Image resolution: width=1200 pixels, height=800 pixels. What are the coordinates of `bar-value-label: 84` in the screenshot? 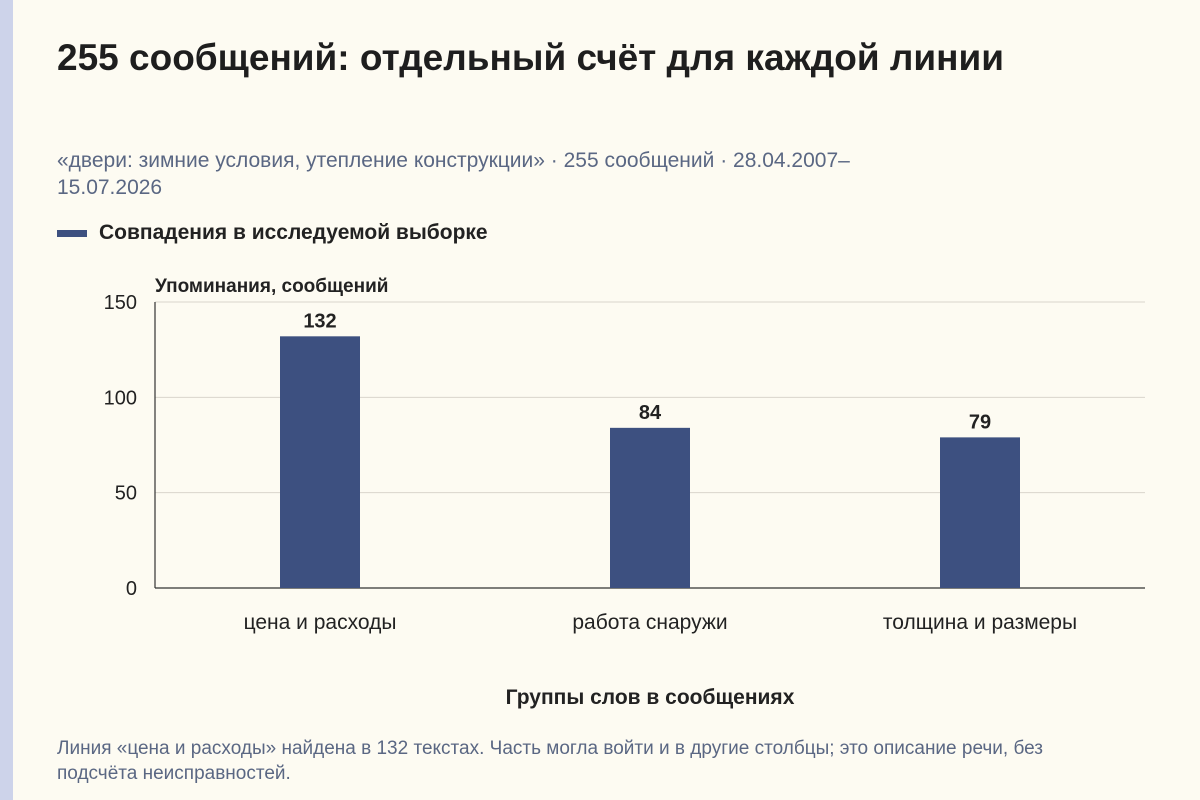 It's located at (650, 413).